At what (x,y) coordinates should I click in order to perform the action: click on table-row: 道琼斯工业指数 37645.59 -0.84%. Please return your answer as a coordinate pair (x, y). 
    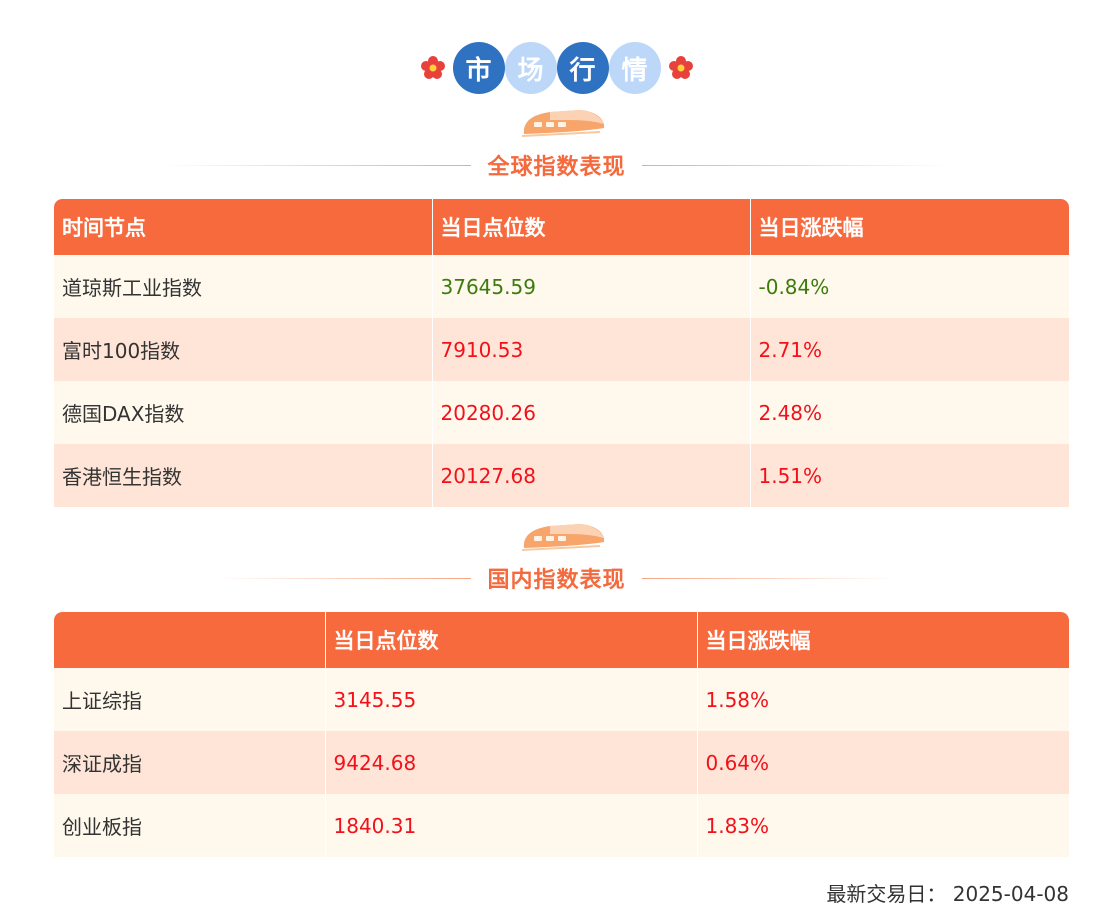
    Looking at the image, I should click on (561, 286).